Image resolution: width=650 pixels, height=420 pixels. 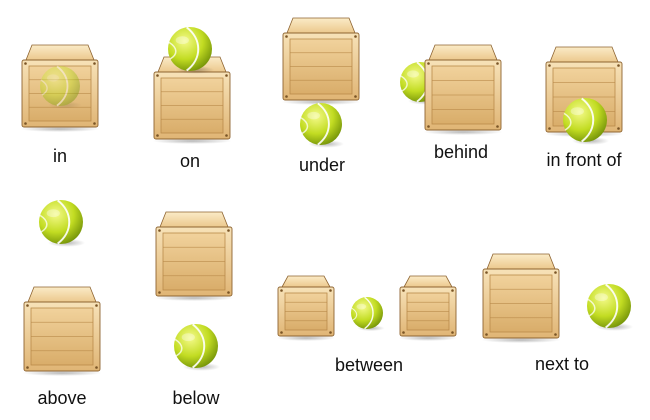 What do you see at coordinates (61, 87) in the screenshot?
I see `tennis-ball-in` at bounding box center [61, 87].